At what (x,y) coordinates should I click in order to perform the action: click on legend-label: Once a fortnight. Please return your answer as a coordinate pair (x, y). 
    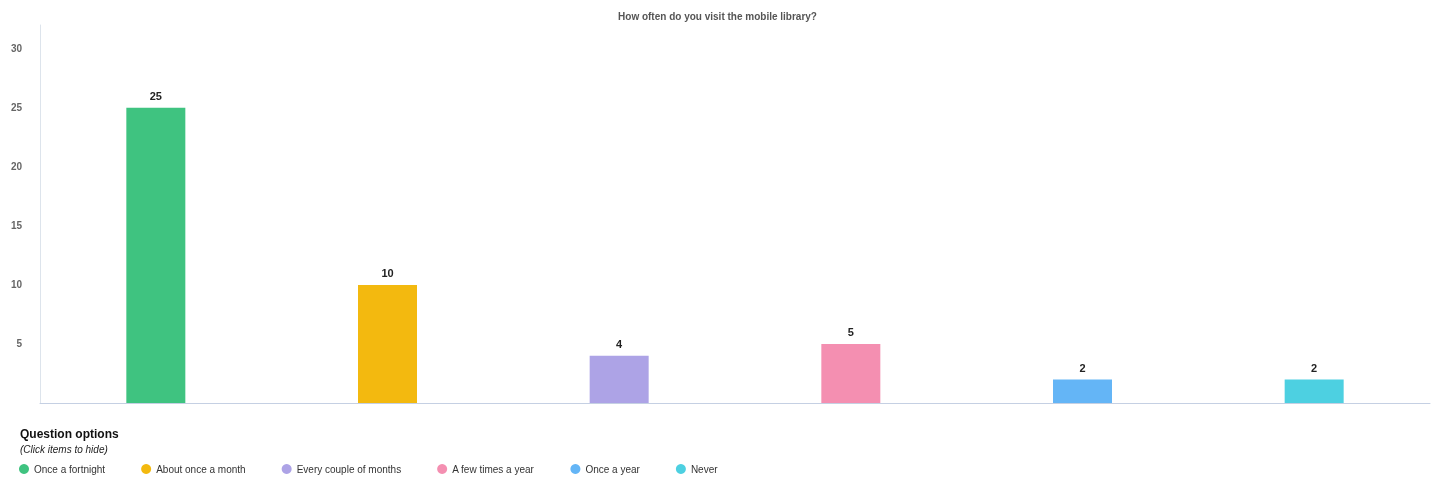
    Looking at the image, I should click on (70, 469).